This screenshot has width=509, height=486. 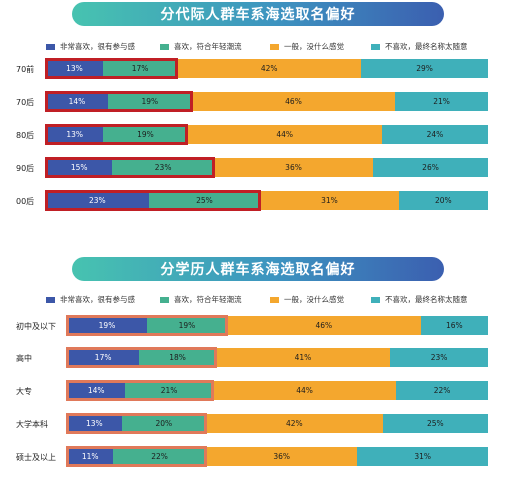 I want to click on bar-segment: 41%, so click(x=303, y=357).